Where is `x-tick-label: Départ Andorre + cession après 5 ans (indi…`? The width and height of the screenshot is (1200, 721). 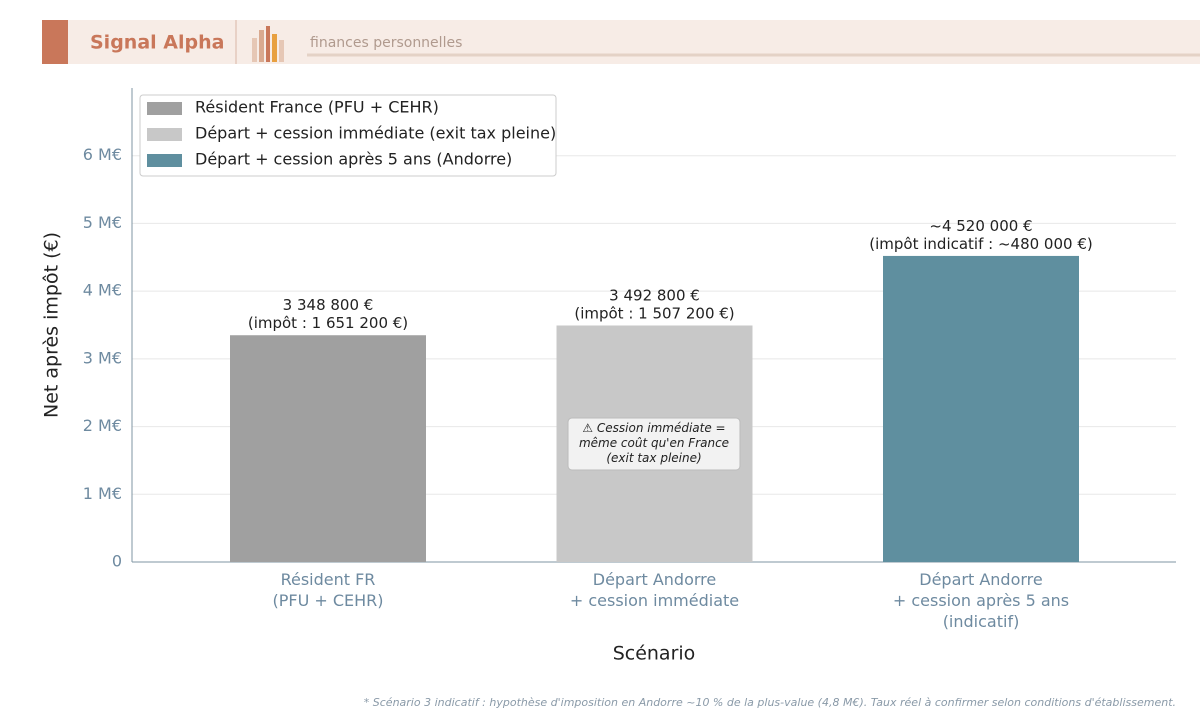 x-tick-label: Départ Andorre + cession après 5 ans (indi… is located at coordinates (981, 600).